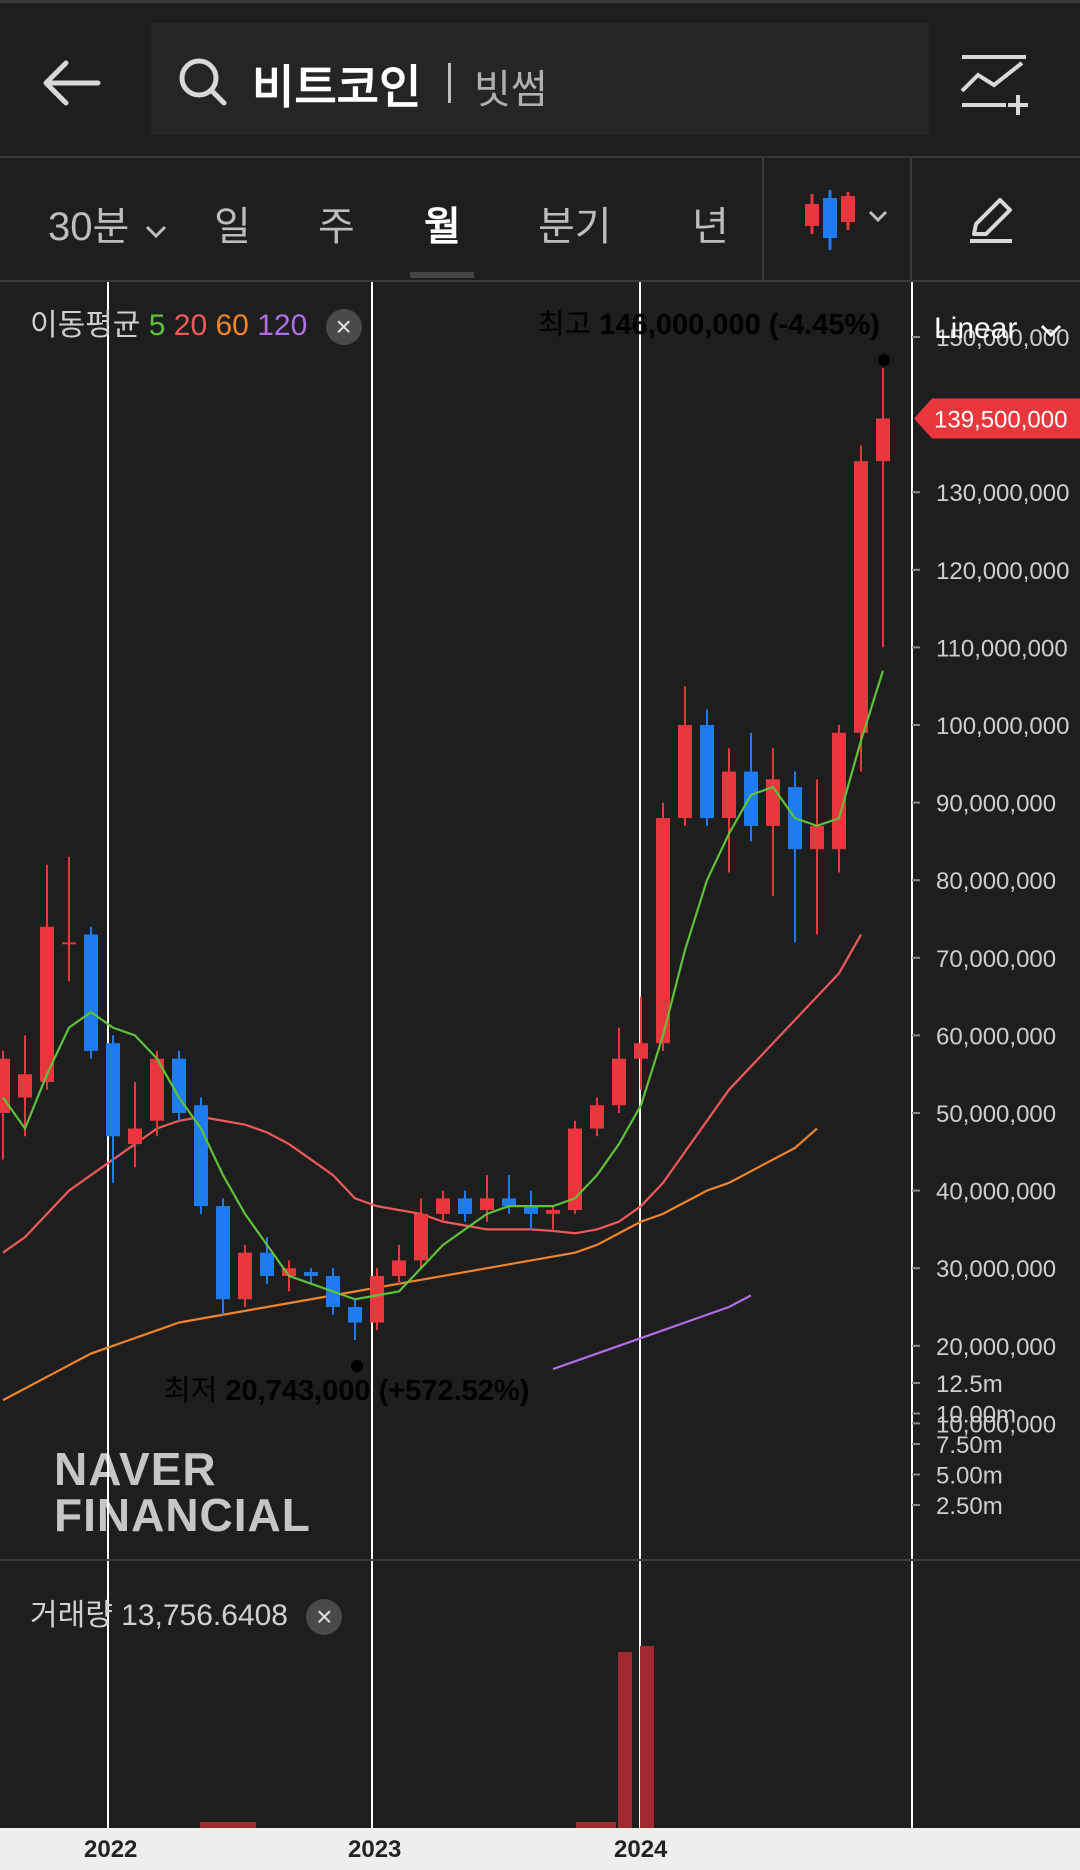  I want to click on exchange-name: 빗썸, so click(511, 90).